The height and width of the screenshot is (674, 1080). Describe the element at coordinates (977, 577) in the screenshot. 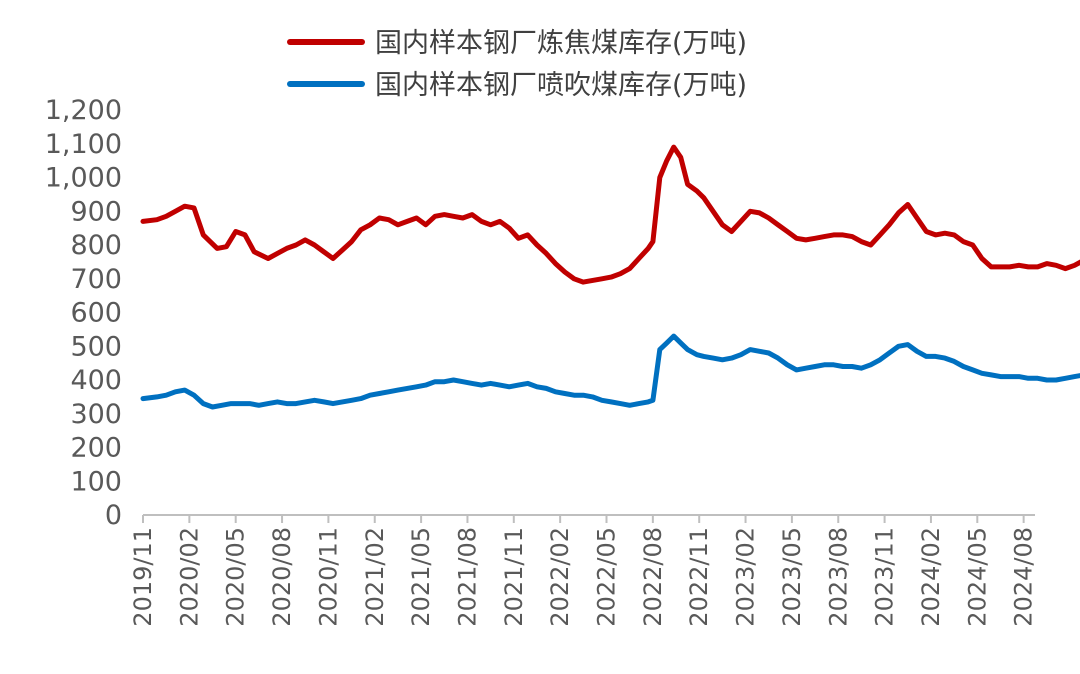

I see `x-tick-label: 2024/05` at that location.